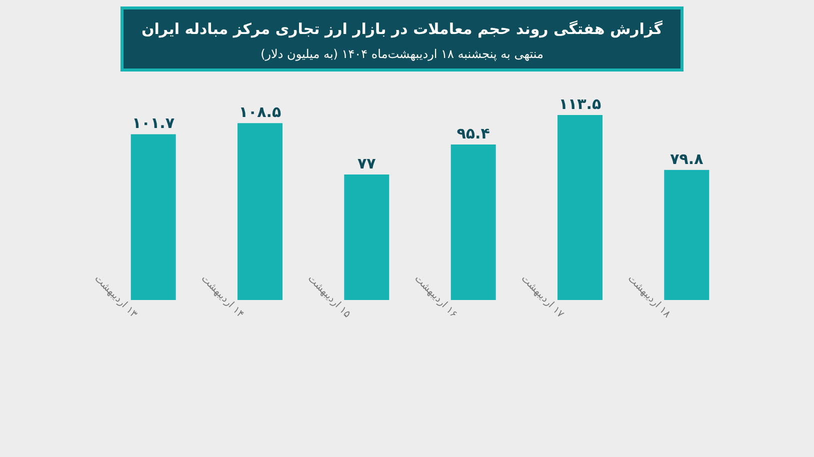 This screenshot has height=457, width=814. Describe the element at coordinates (435, 296) in the screenshot. I see `x-tick-label: ۱۶ اردیبهشت` at that location.